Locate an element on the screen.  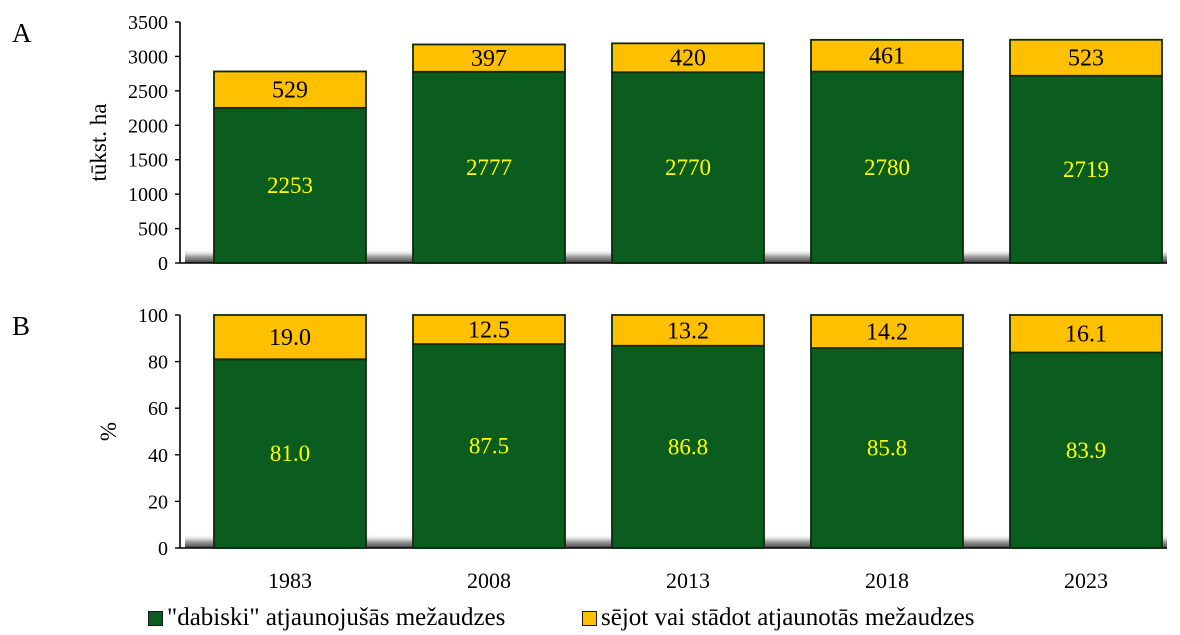
bar-value-label: 420 is located at coordinates (688, 59).